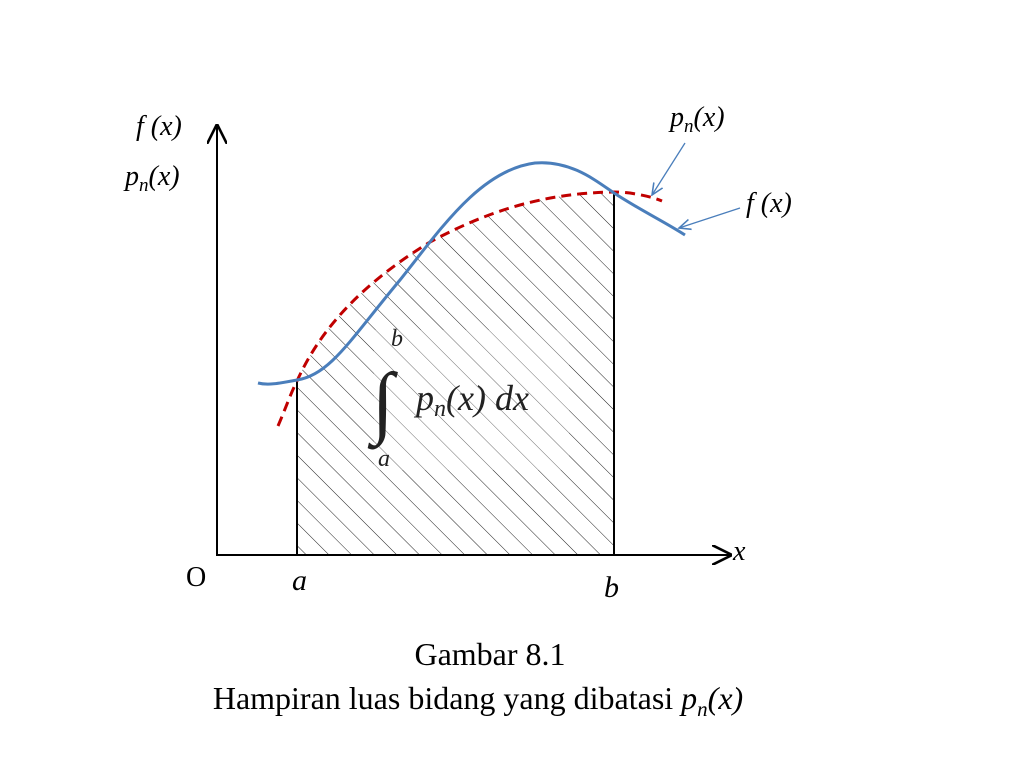  What do you see at coordinates (447, 698) in the screenshot?
I see `caption-body: Hampiran luas bidang yang dibatasi` at bounding box center [447, 698].